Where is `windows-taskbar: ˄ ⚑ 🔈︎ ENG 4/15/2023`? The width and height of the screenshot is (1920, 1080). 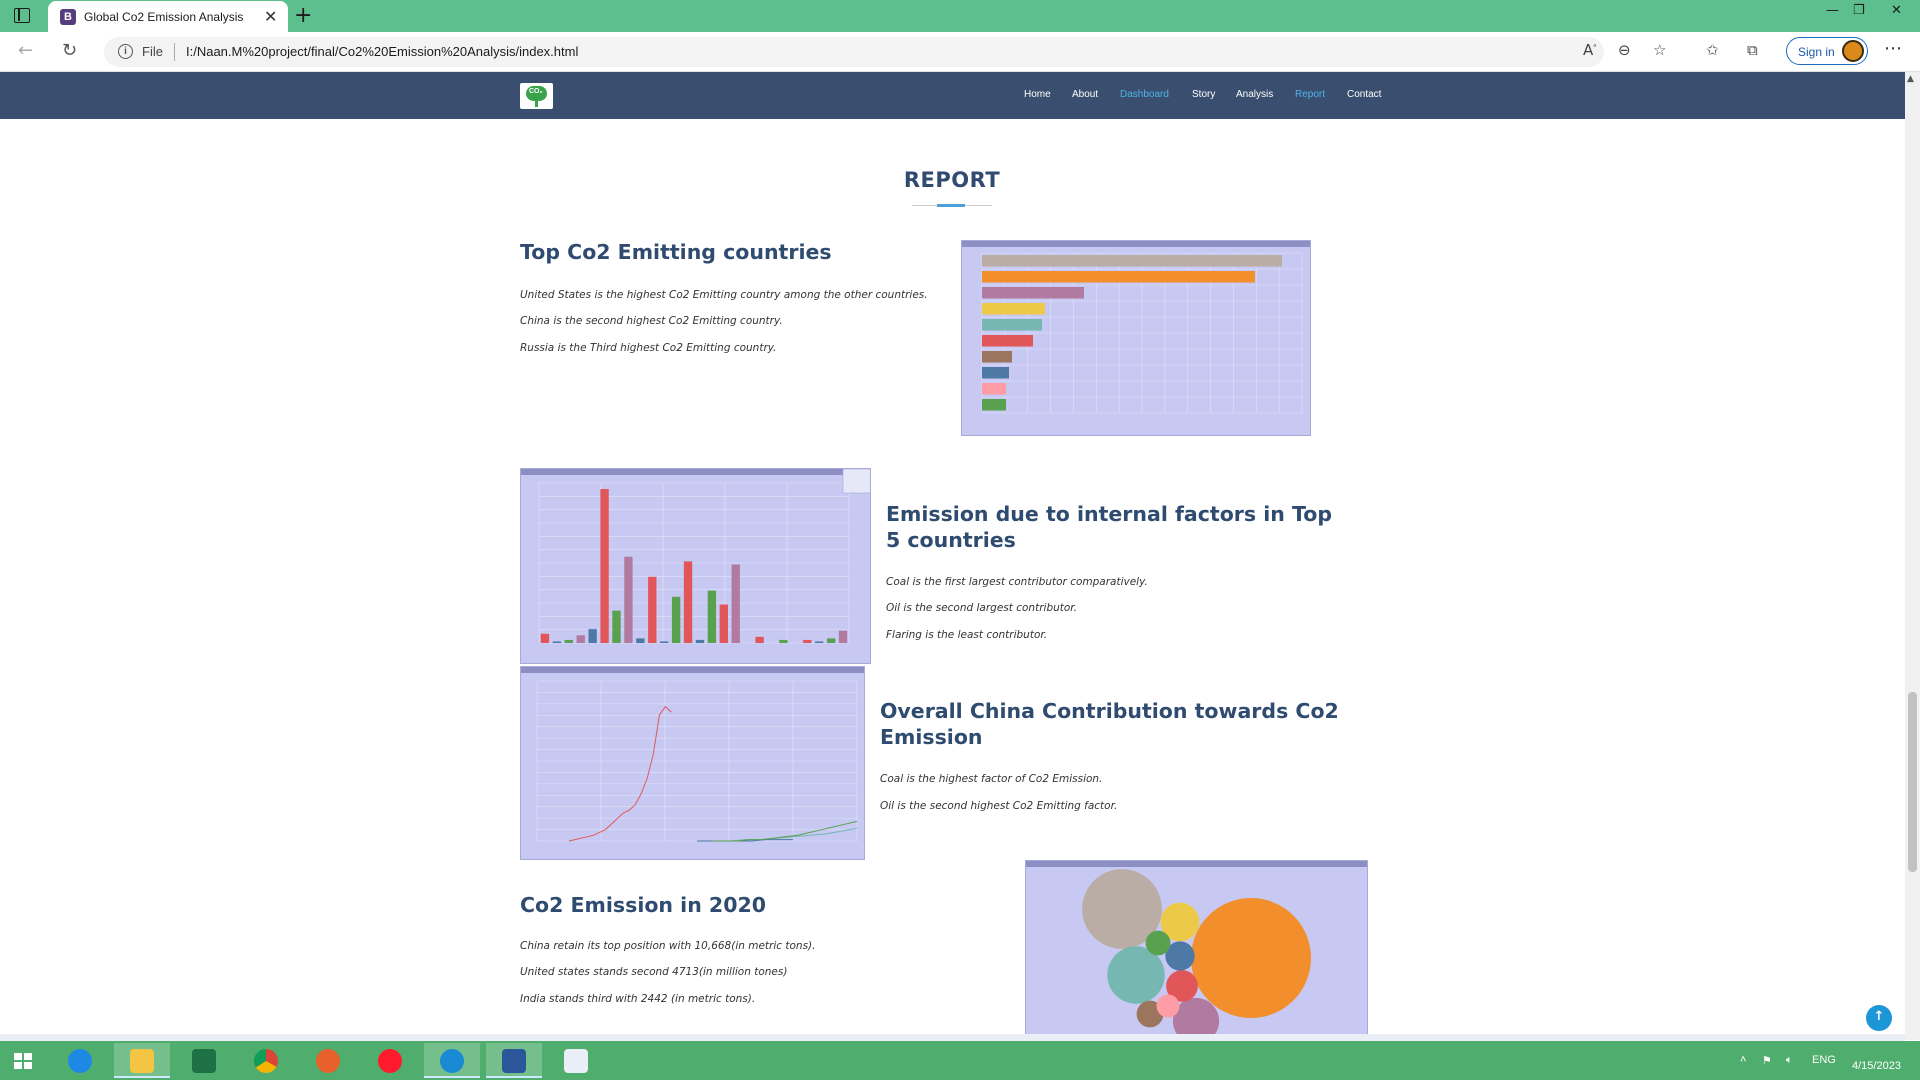
windows-taskbar: ˄ ⚑ 🔈︎ ENG 4/15/2023 is located at coordinates (960, 1060).